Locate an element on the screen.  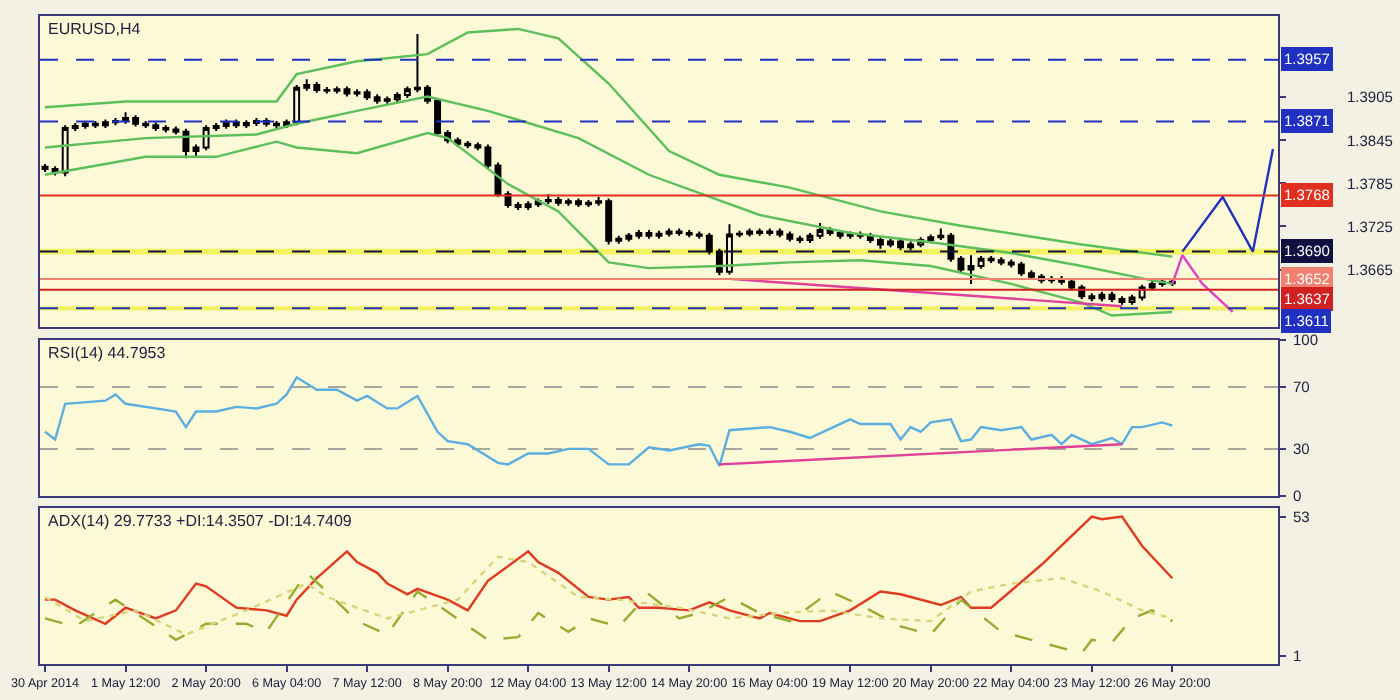
chart-title: ADX(14) 29.7733 +DI:14.3507 -DI:14.7409 is located at coordinates (200, 521).